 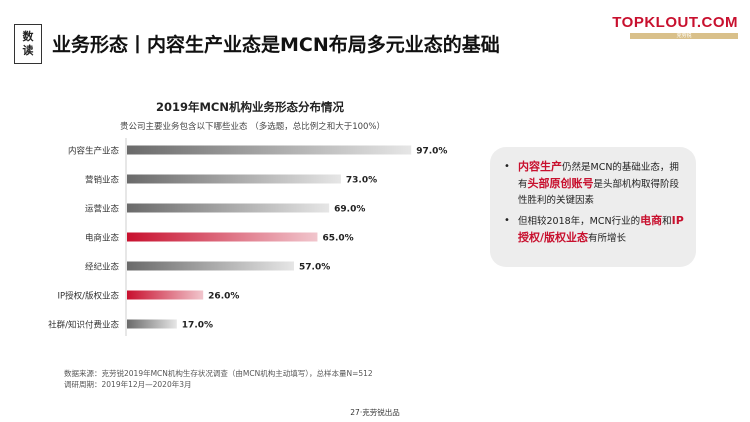 I want to click on highlight-ecommerce: 电商, so click(x=651, y=220).